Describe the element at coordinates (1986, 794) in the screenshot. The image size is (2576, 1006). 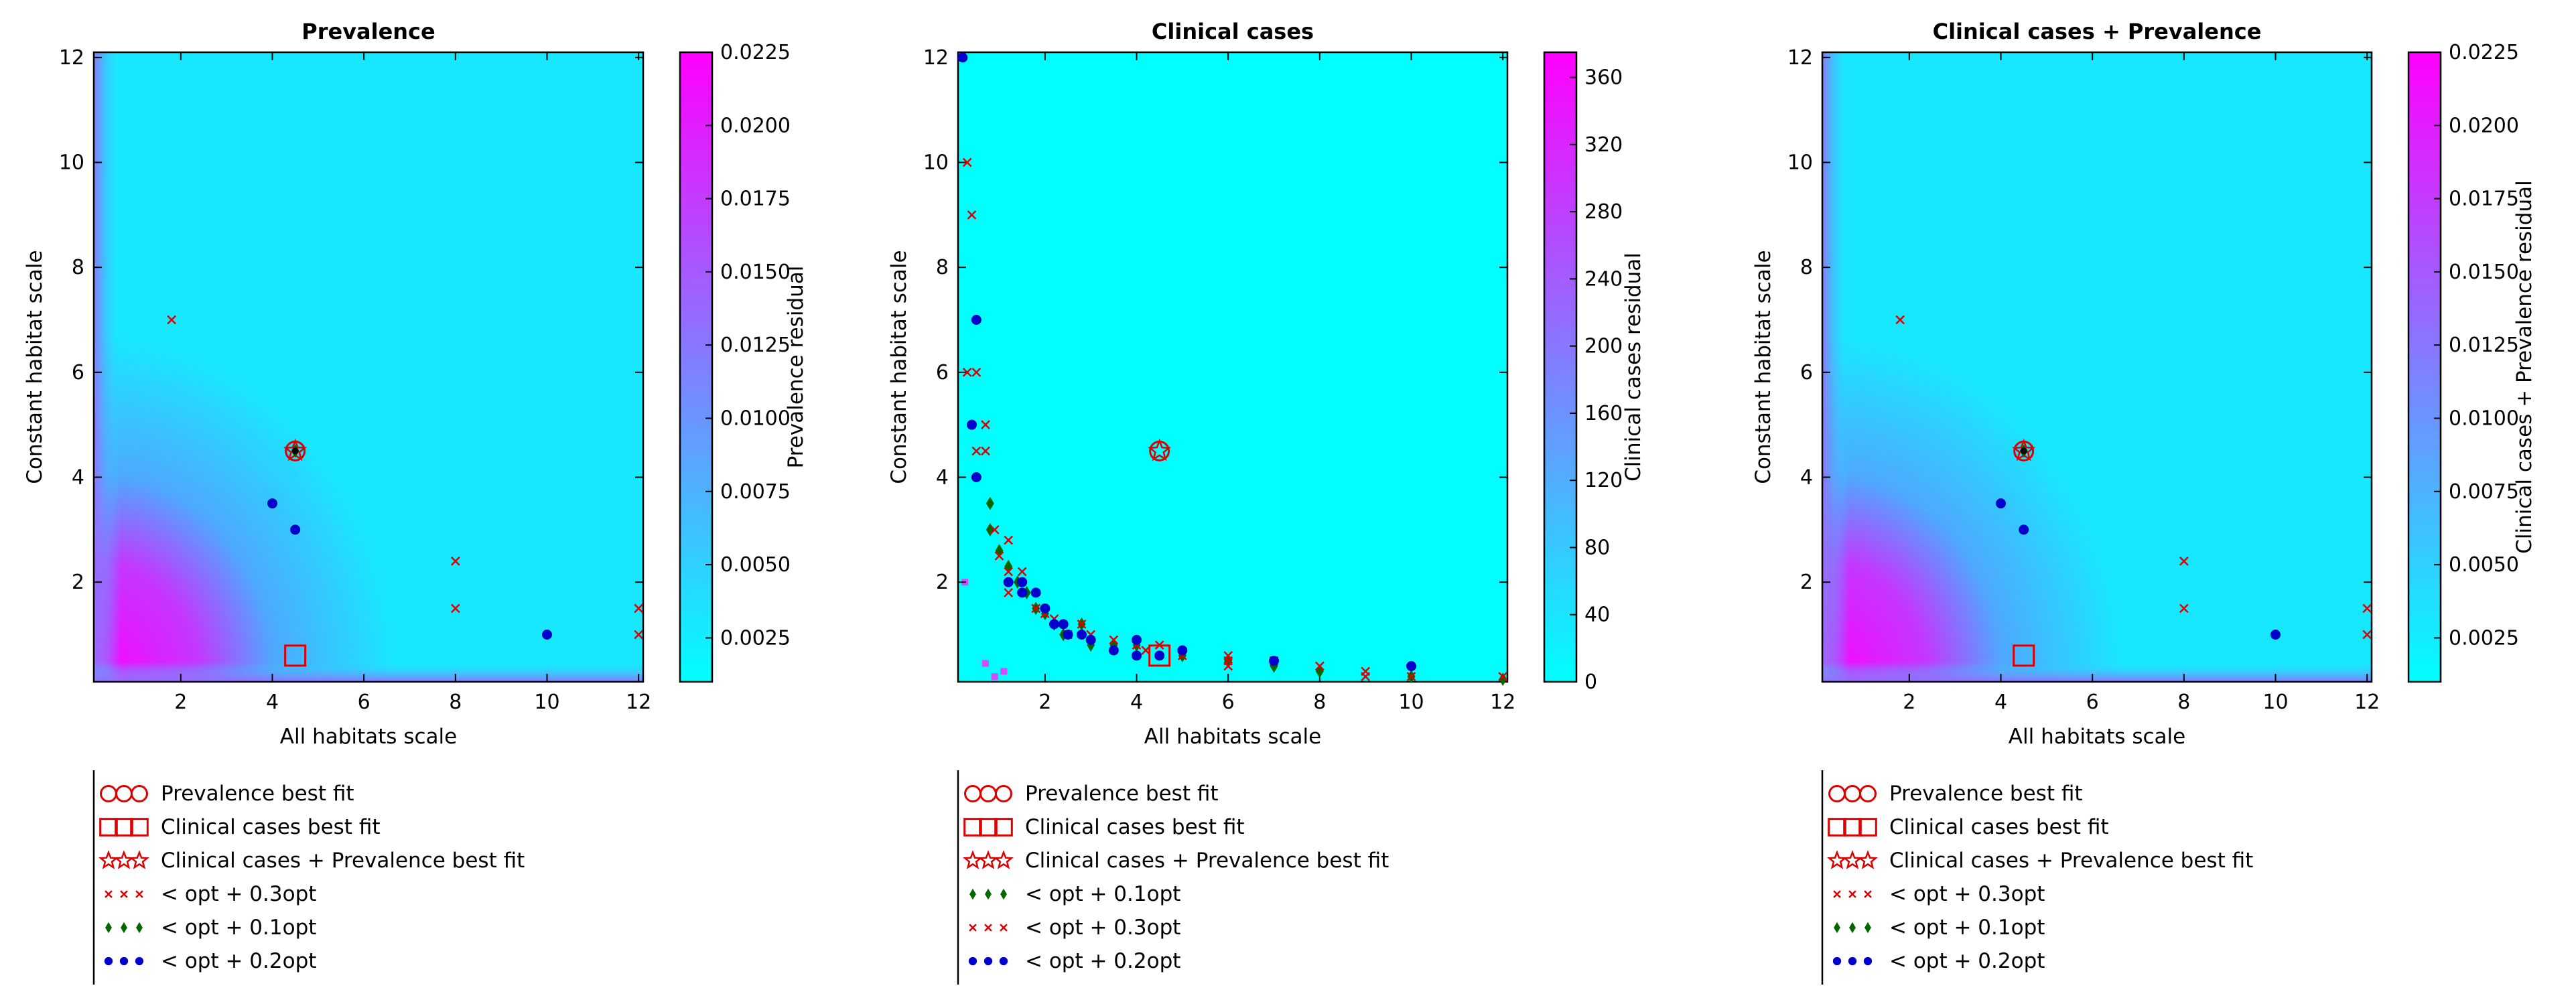
I see `legend-label: Prevalence best fit` at that location.